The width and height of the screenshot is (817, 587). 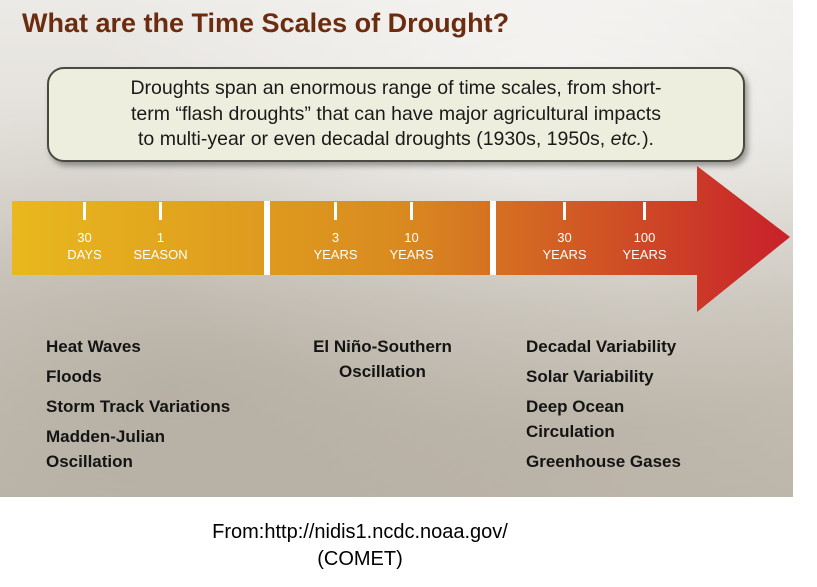 What do you see at coordinates (411, 254) in the screenshot?
I see `tick-10-years-unit: YEARS` at bounding box center [411, 254].